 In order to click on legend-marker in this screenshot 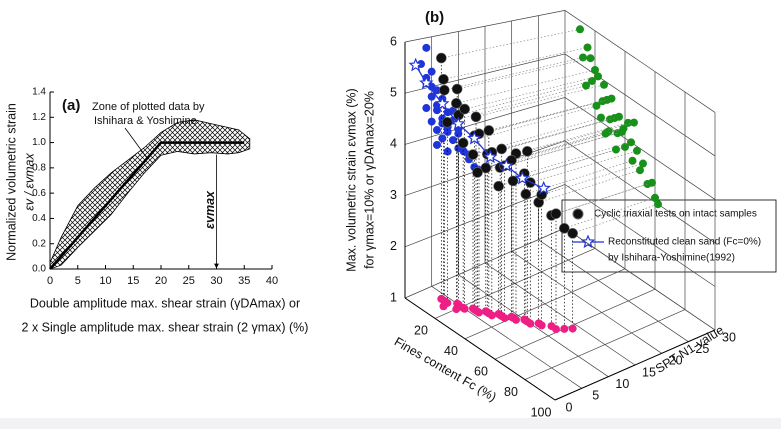, I will do `click(578, 214)`.